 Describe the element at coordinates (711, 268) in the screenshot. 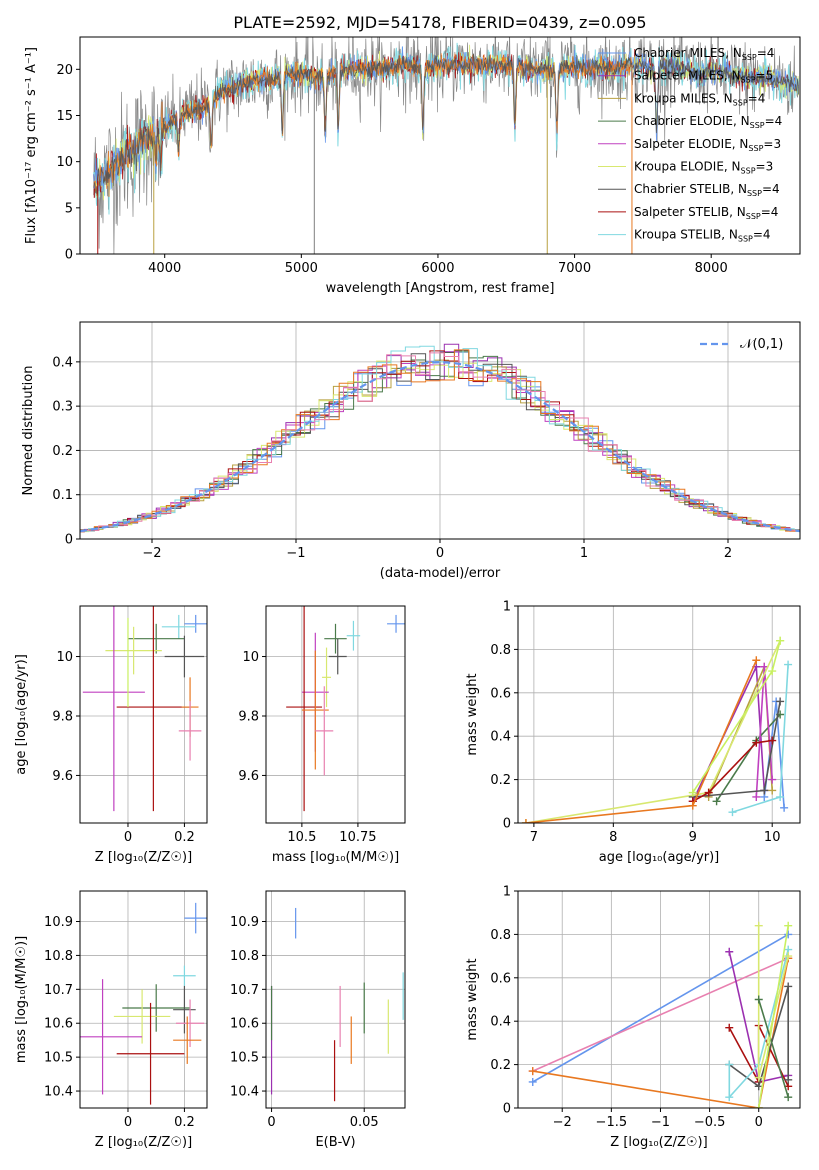

I see `x-tick-label: 8000` at that location.